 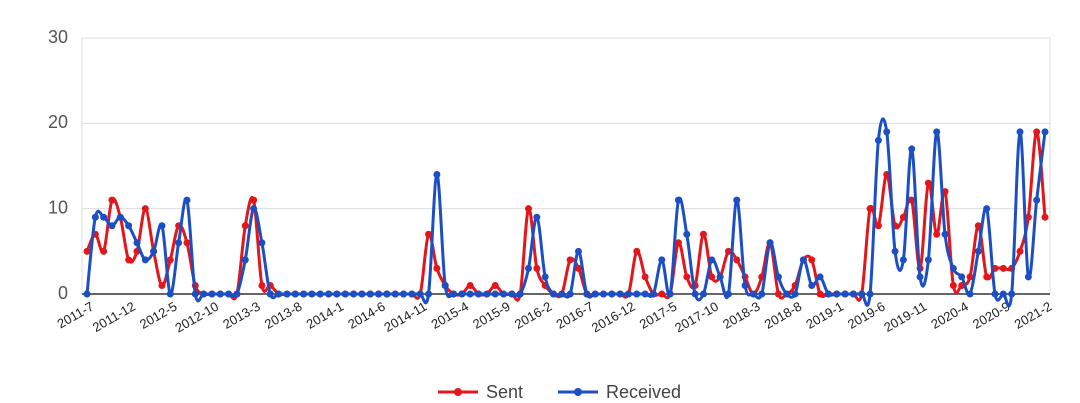 I want to click on x-tick-label: 2012-5, so click(x=158, y=315).